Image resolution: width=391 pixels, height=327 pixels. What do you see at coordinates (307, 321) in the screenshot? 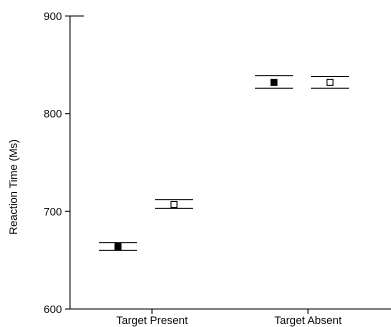
I see `x-tick-label: Target Absent` at bounding box center [307, 321].